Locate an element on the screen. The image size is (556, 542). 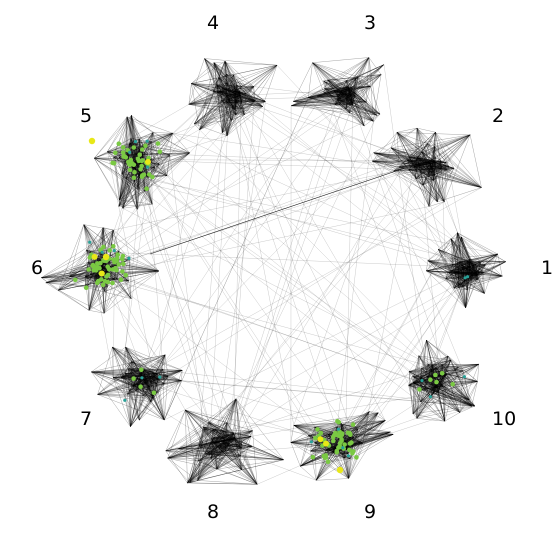
cluster-label-2: 2 is located at coordinates (498, 116).